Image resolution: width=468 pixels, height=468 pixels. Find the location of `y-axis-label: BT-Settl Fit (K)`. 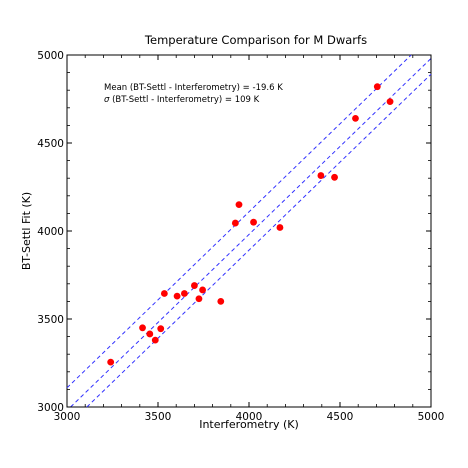

y-axis-label: BT-Settl Fit (K) is located at coordinates (26, 231).